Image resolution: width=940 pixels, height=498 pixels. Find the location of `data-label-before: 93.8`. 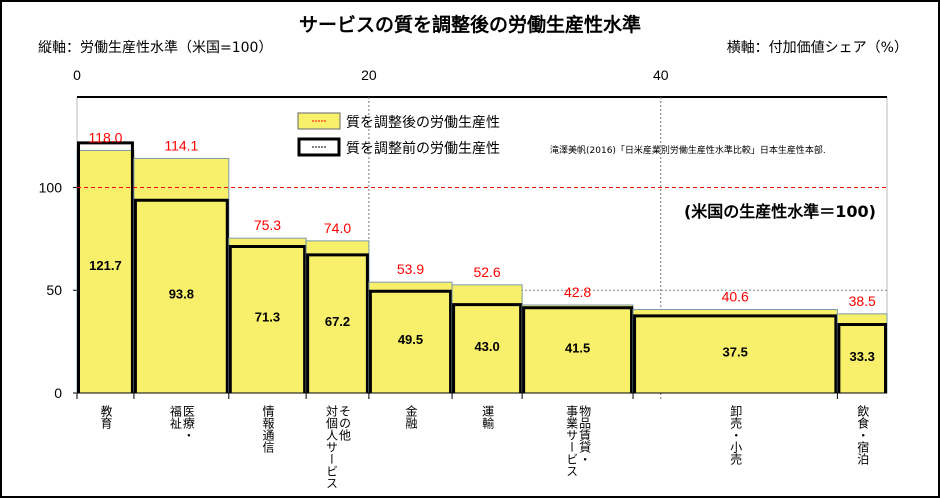

data-label-before: 93.8 is located at coordinates (181, 294).